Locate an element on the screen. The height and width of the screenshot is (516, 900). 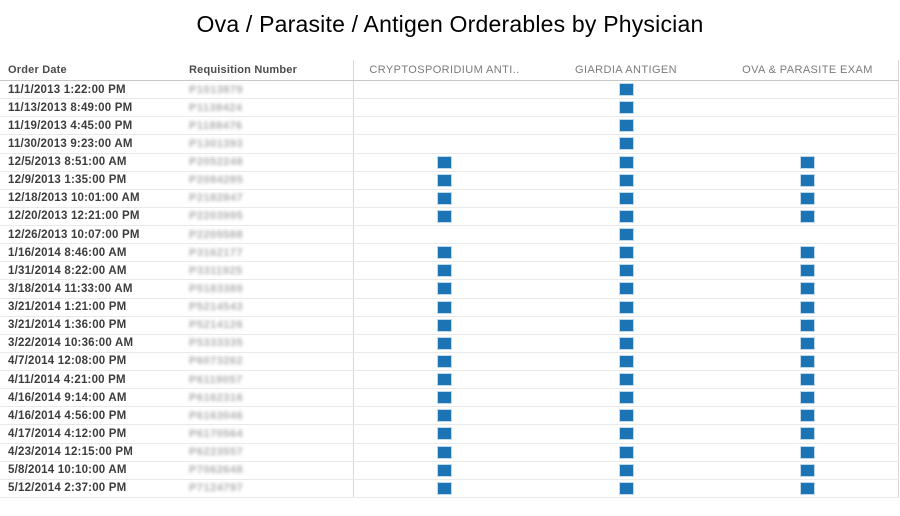
column-header-ova-parasite-exam: OVA & PARASITE EXAM is located at coordinates (808, 70).